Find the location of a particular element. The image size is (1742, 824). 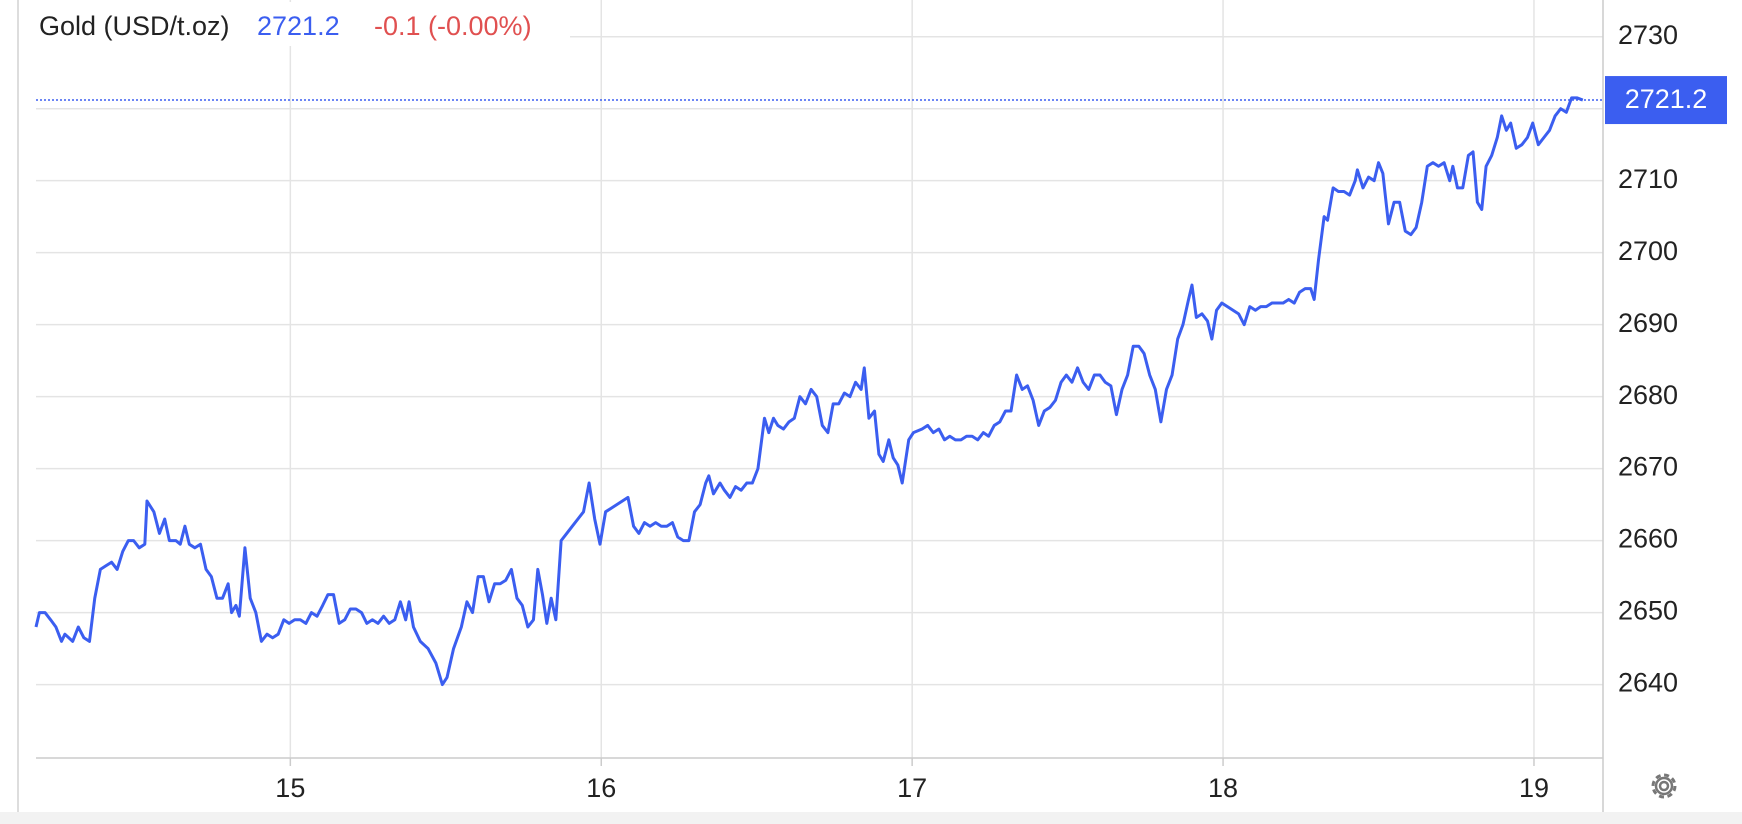

last-price-box is located at coordinates (1666, 100).